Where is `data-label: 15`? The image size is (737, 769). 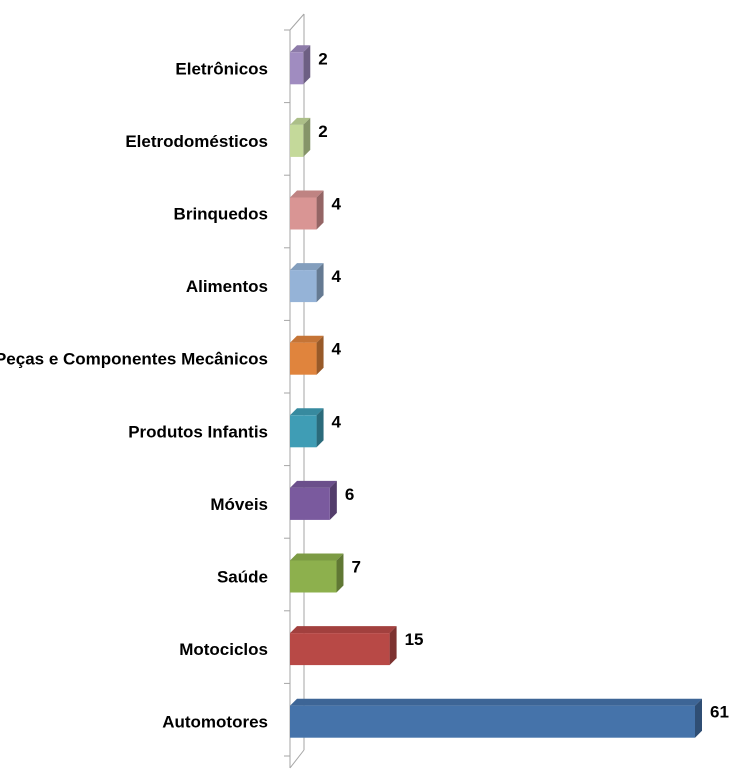
data-label: 15 is located at coordinates (414, 639).